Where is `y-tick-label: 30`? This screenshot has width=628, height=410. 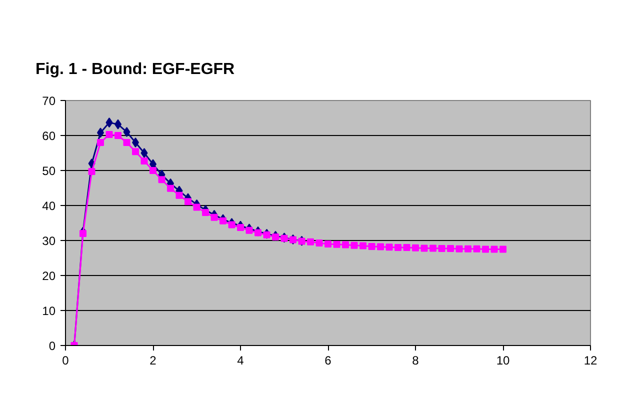 y-tick-label: 30 is located at coordinates (49, 241).